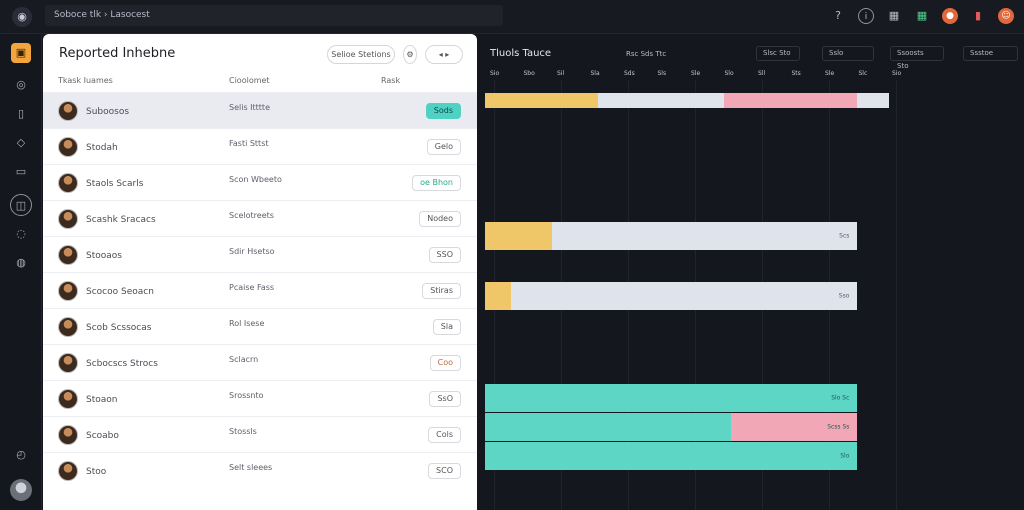 The image size is (1024, 510). Describe the element at coordinates (21, 262) in the screenshot. I see `settings-icon: ◍` at that location.